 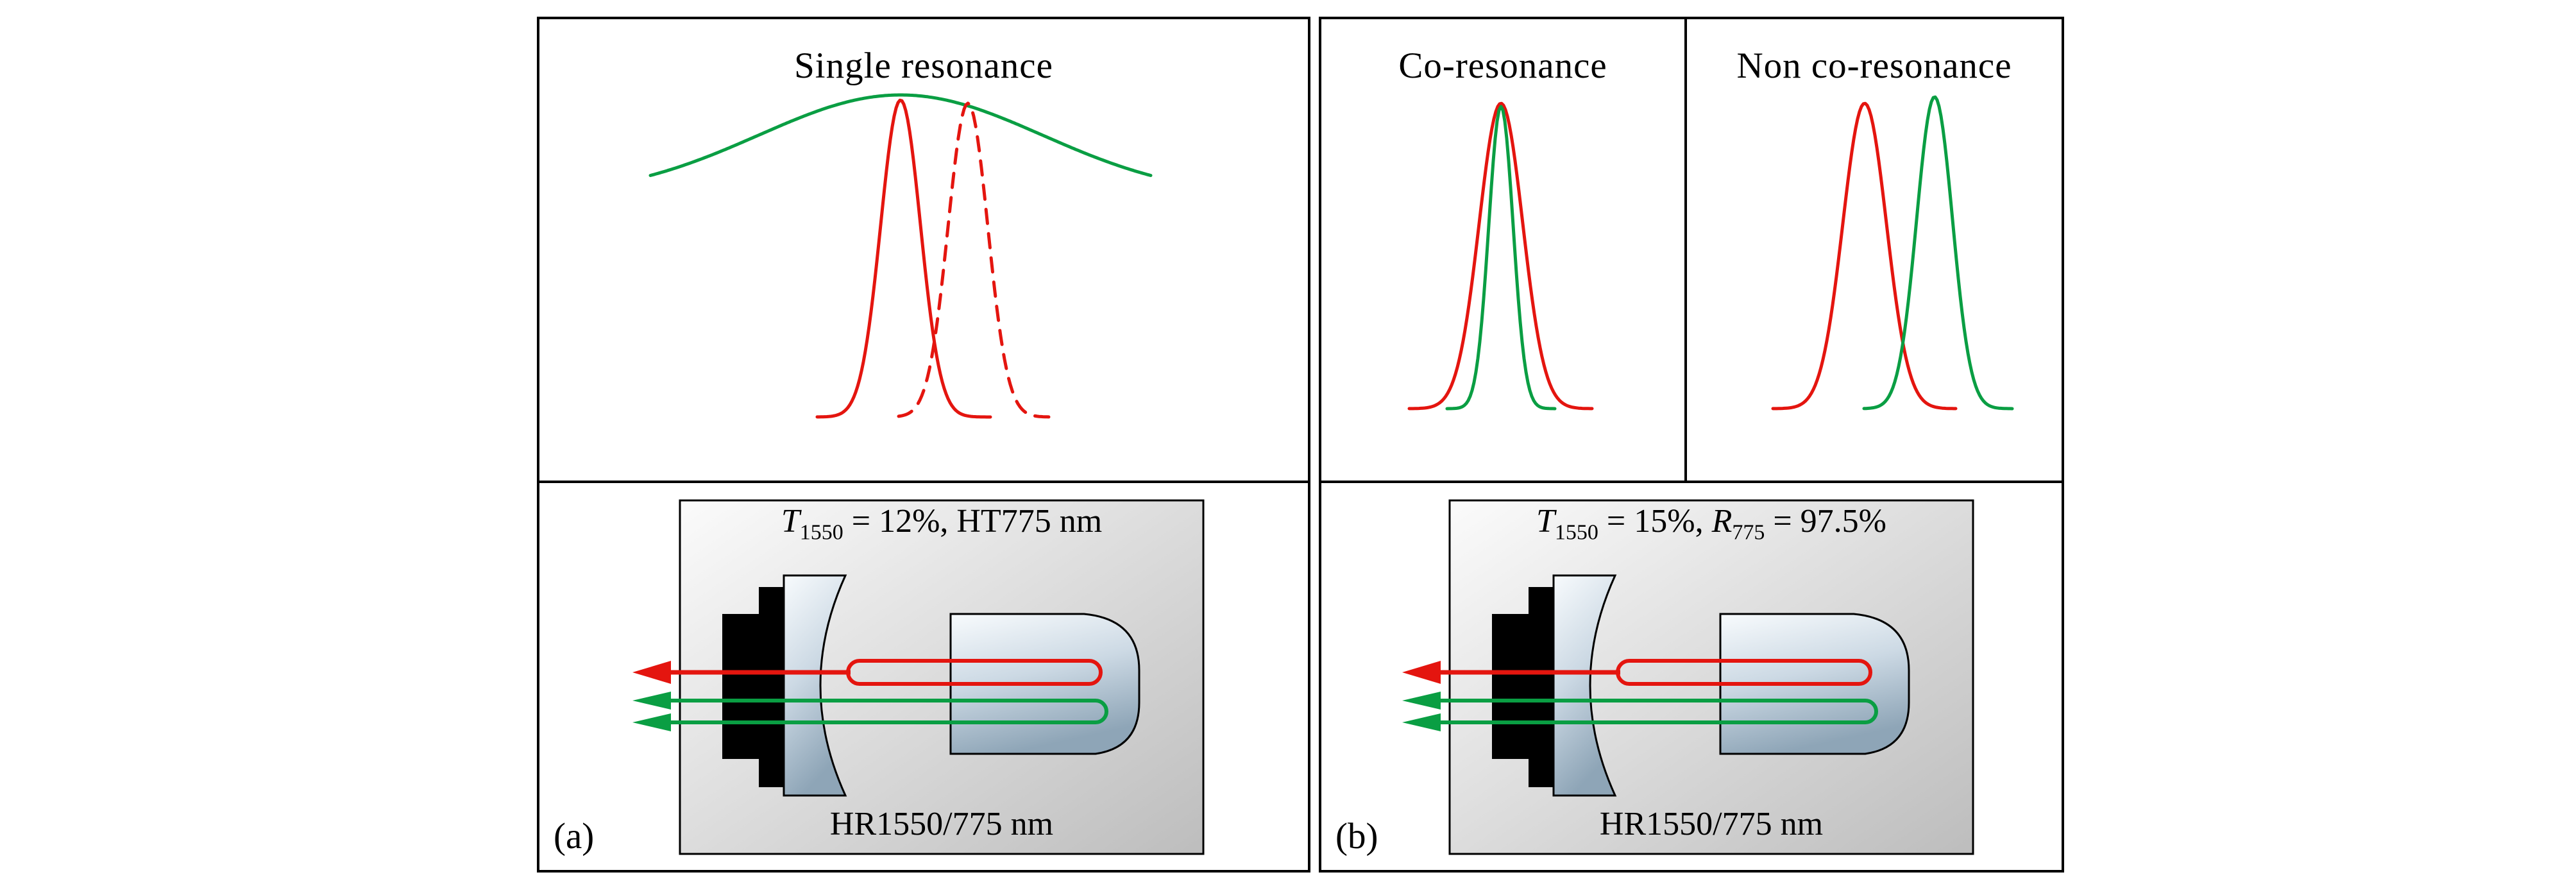 I want to click on hr-mirror-label-a: HR1550/775 nm, so click(x=941, y=824).